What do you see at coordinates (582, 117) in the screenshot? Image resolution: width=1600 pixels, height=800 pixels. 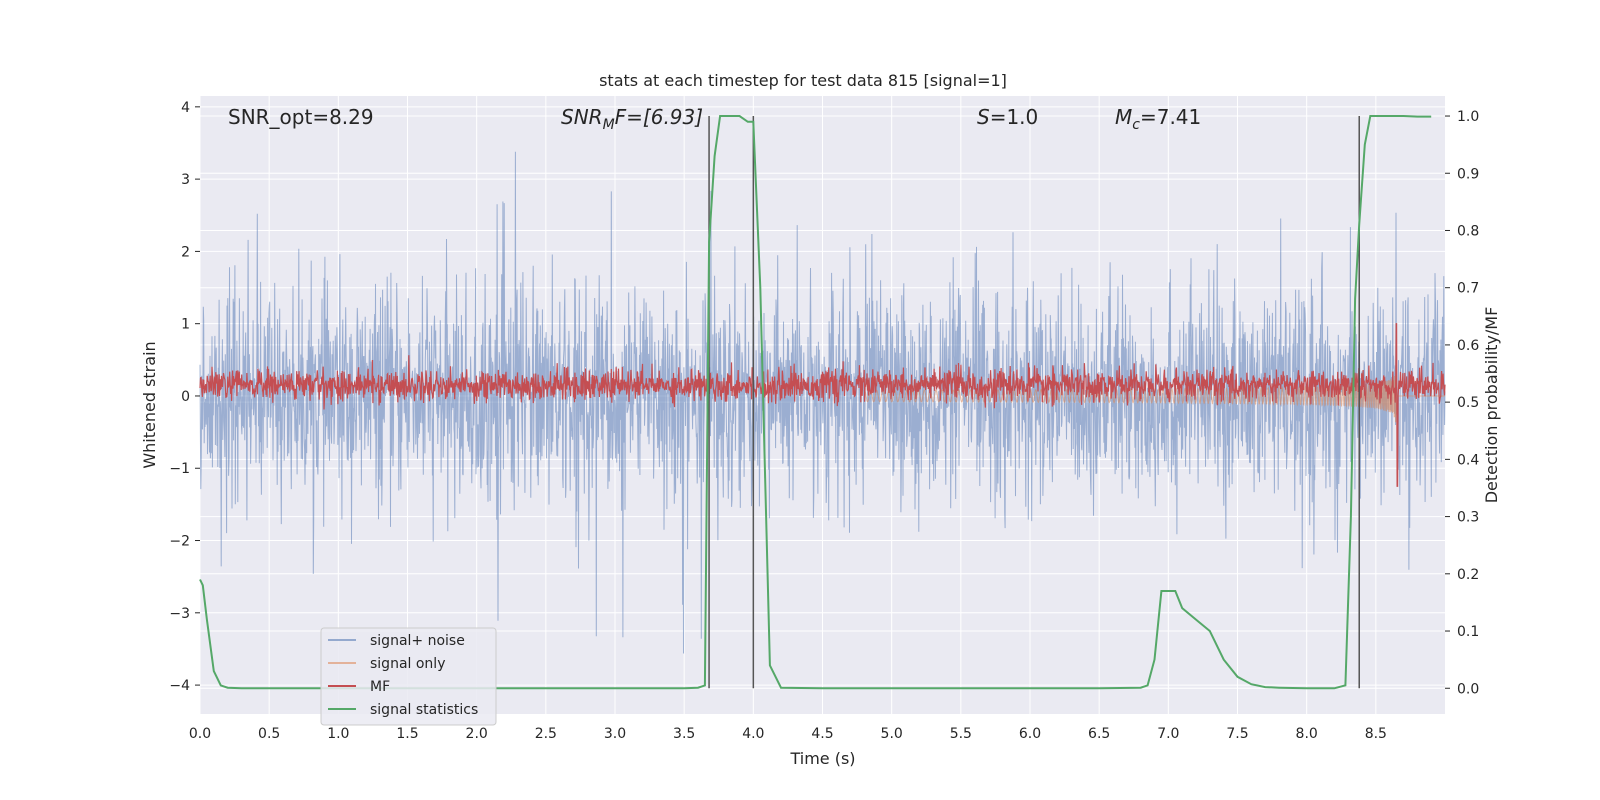 I see `annotation-snr-mf-label: SNR` at bounding box center [582, 117].